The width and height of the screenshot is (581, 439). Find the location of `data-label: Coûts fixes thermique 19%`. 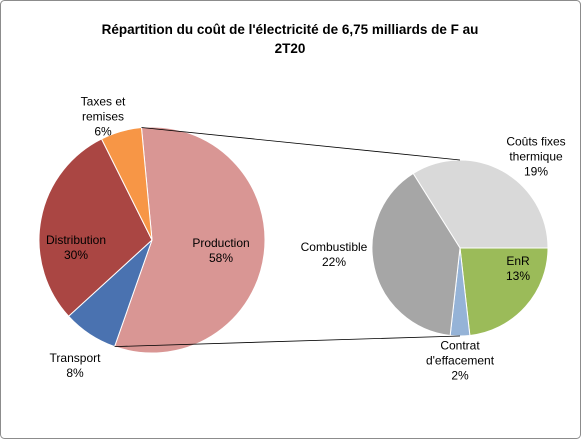

data-label: Coûts fixes thermique 19% is located at coordinates (536, 157).